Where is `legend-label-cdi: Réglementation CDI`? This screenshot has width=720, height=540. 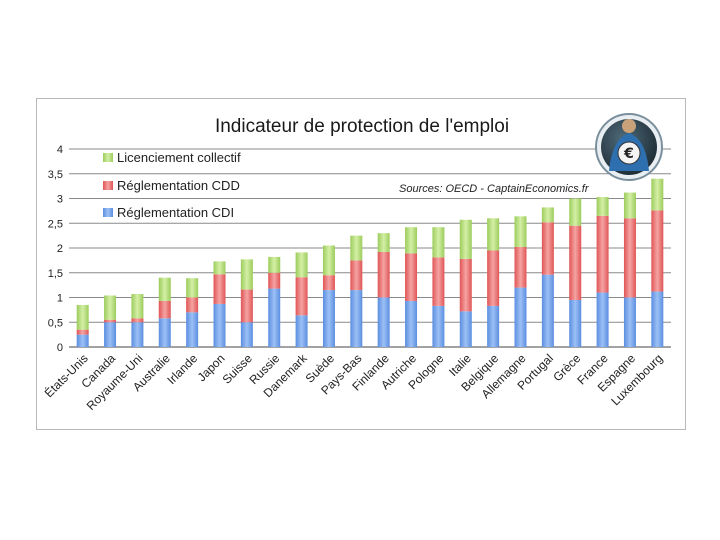 legend-label-cdi: Réglementation CDI is located at coordinates (175, 212).